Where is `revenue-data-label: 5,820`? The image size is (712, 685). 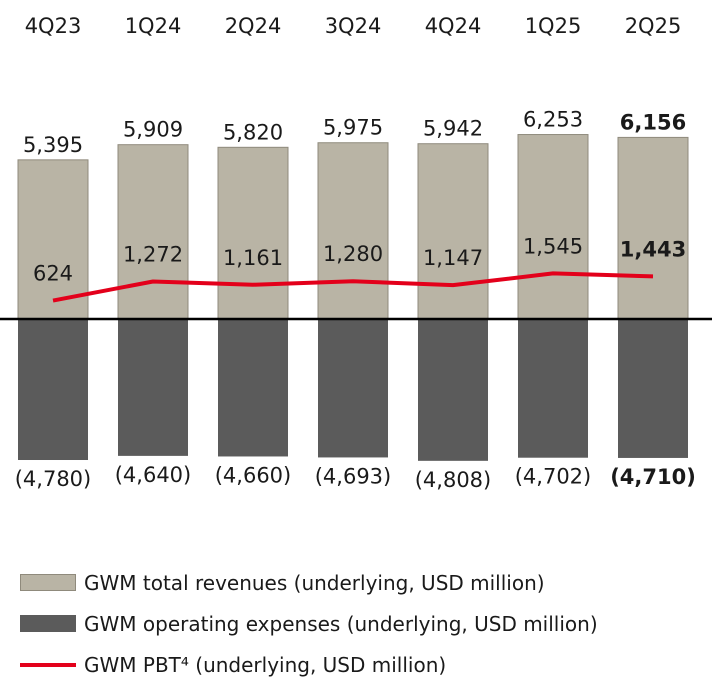
revenue-data-label: 5,820 is located at coordinates (253, 132).